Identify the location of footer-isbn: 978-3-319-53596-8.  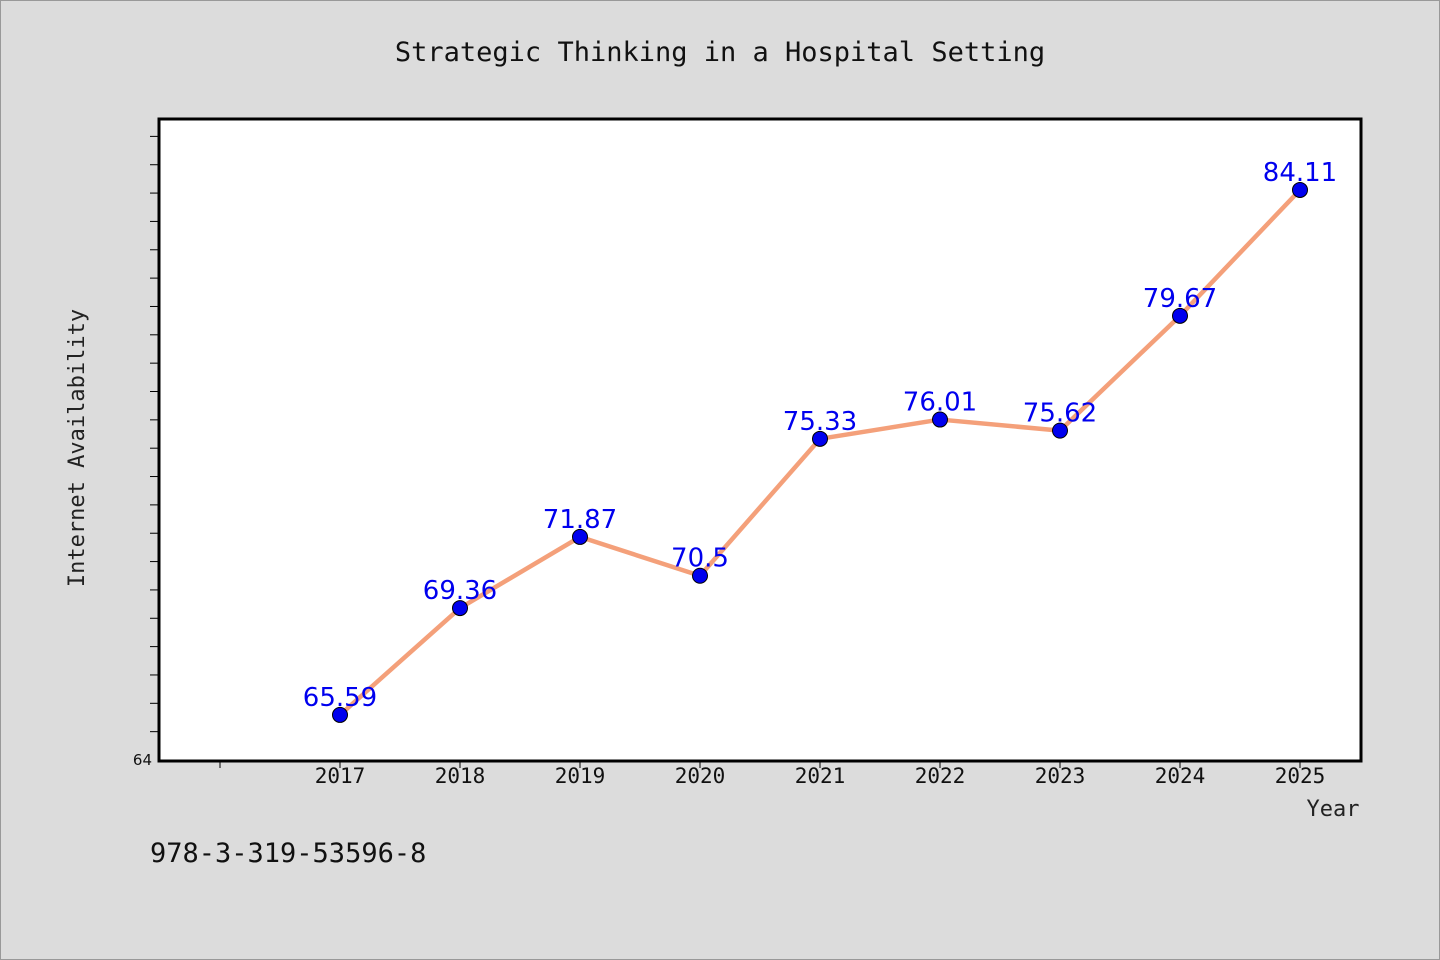
(288, 853).